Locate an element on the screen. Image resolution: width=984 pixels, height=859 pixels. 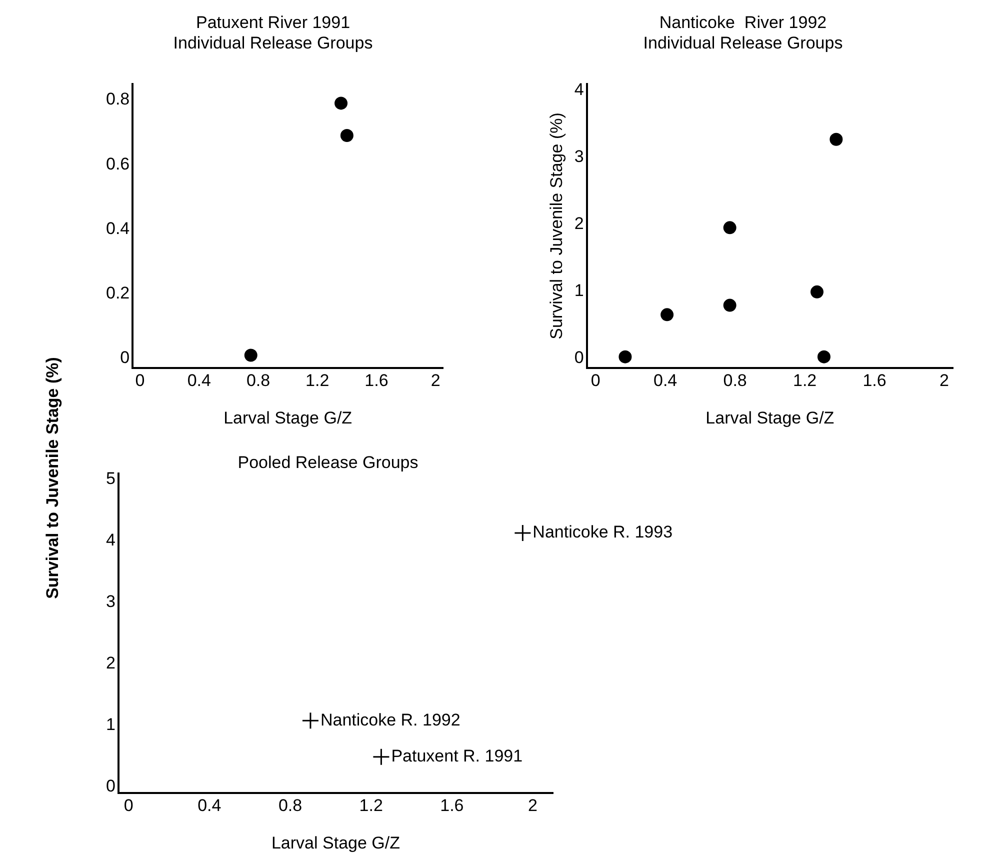
annotation: Nanticoke R. 1992 is located at coordinates (390, 720).